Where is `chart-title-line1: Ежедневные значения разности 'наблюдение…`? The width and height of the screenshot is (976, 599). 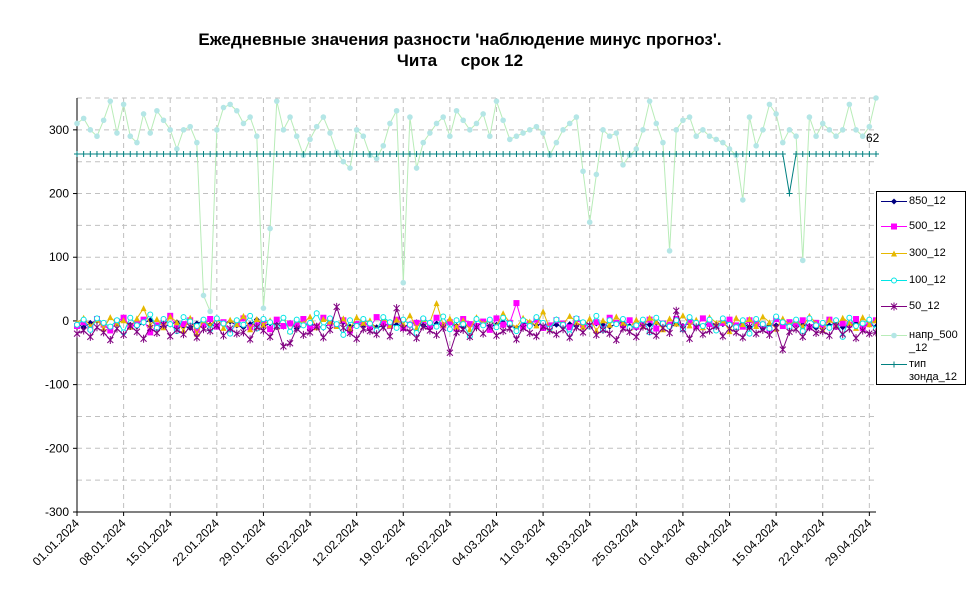 chart-title-line1: Ежедневные значения разности 'наблюдение… is located at coordinates (460, 39).